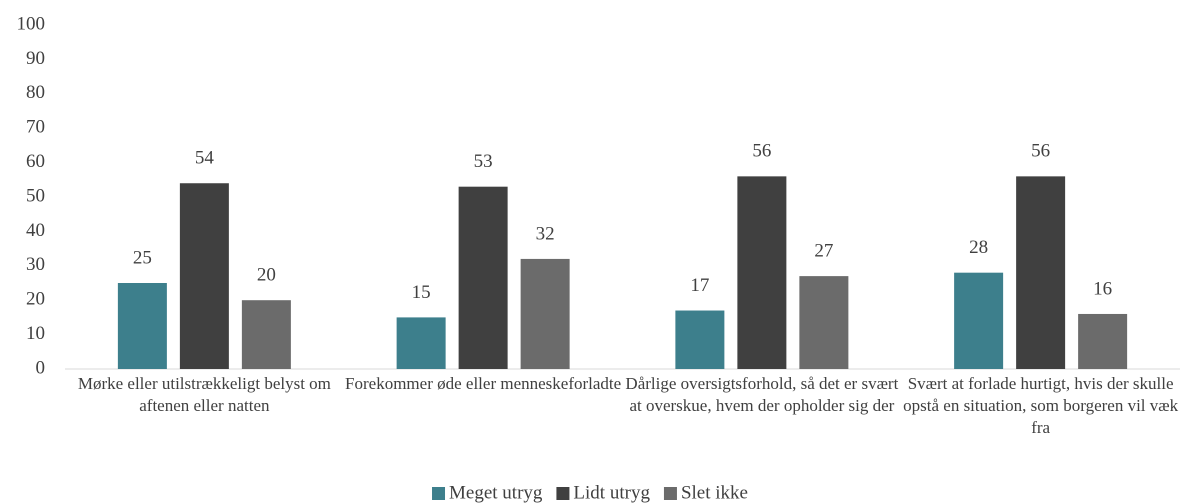  I want to click on y-tick-label: 90, so click(35, 58).